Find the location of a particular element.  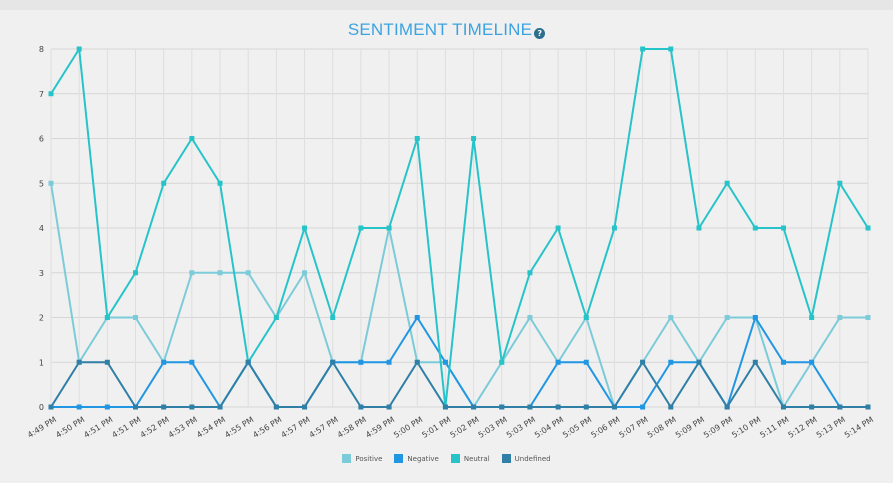

help-icon: ? is located at coordinates (540, 33).